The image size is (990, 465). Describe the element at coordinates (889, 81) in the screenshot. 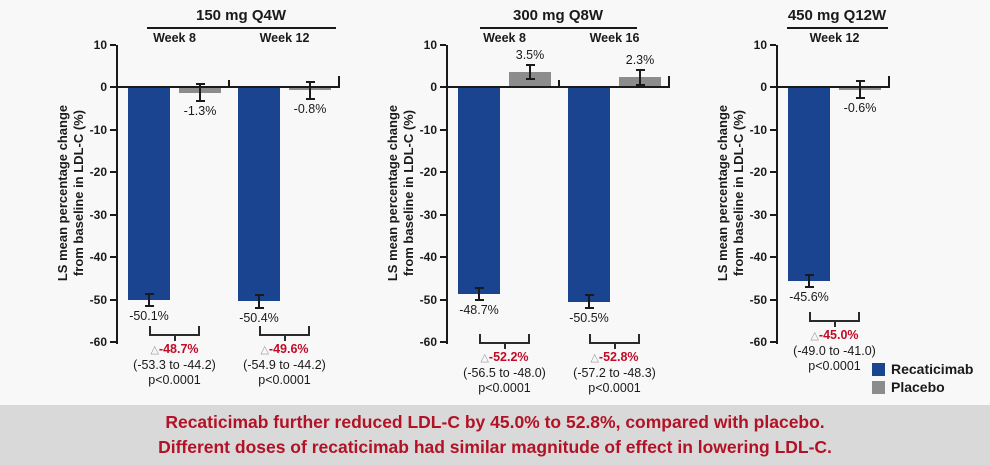

I see `panel-450-mg-q12w-axis-end-tick` at that location.